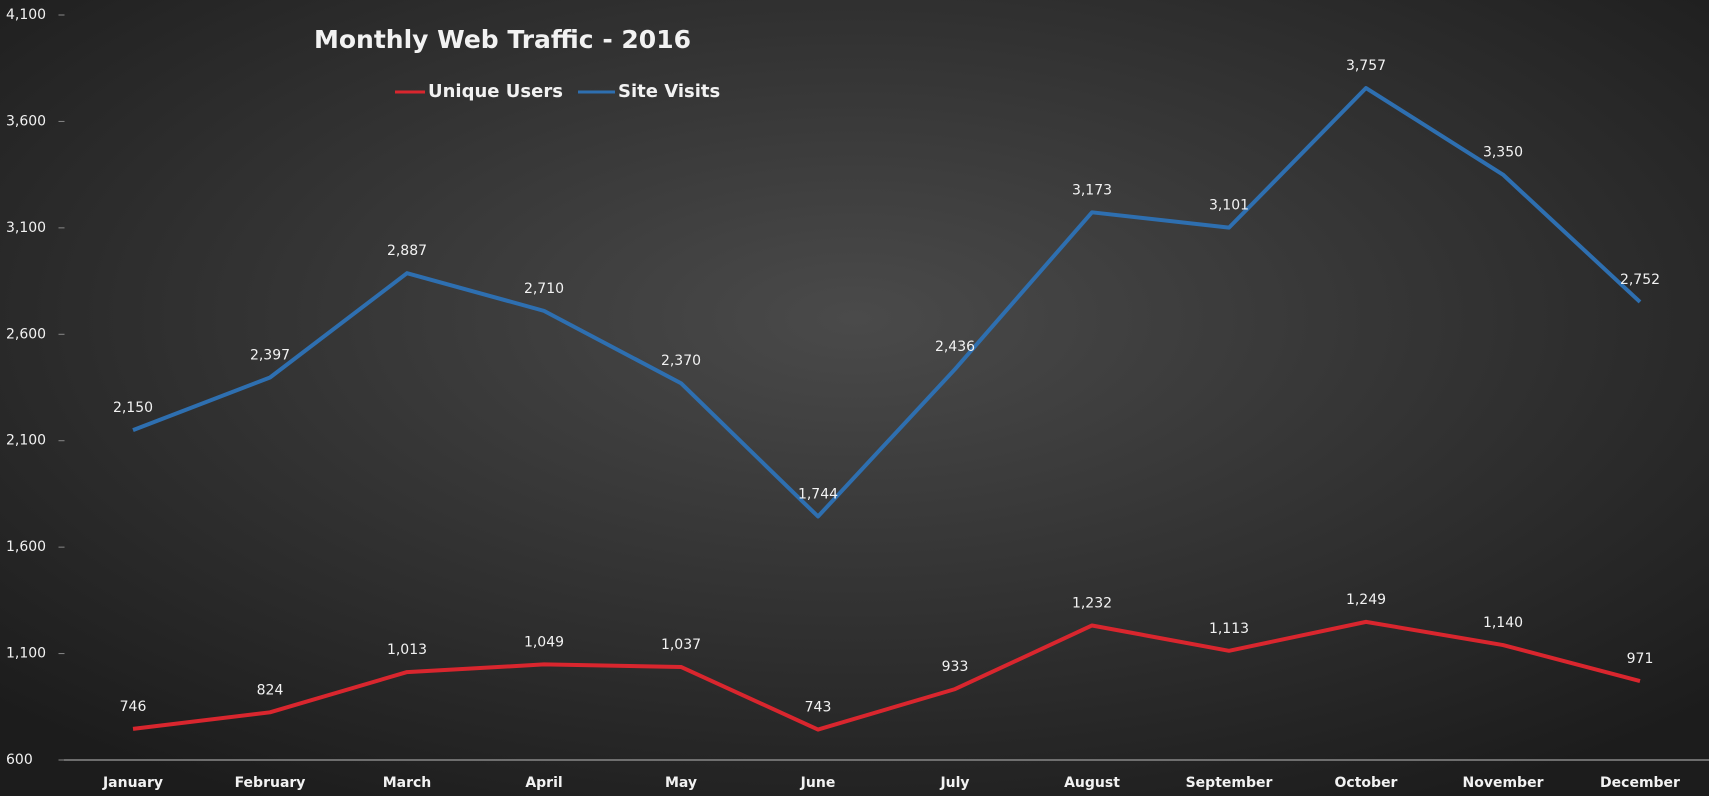 The height and width of the screenshot is (796, 1709). What do you see at coordinates (818, 708) in the screenshot?
I see `data-label: 743` at bounding box center [818, 708].